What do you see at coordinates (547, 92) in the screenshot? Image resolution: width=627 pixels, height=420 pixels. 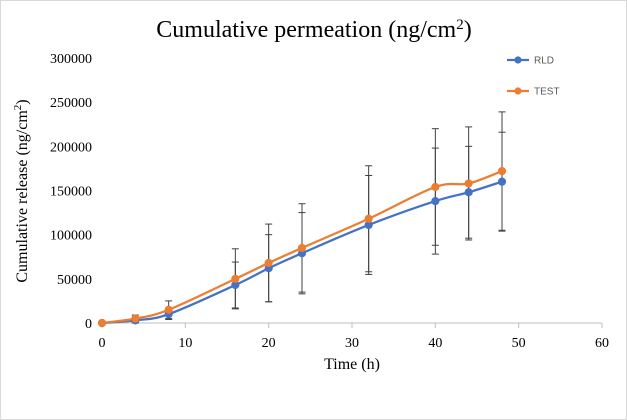 I see `legend-label: TEST` at bounding box center [547, 92].